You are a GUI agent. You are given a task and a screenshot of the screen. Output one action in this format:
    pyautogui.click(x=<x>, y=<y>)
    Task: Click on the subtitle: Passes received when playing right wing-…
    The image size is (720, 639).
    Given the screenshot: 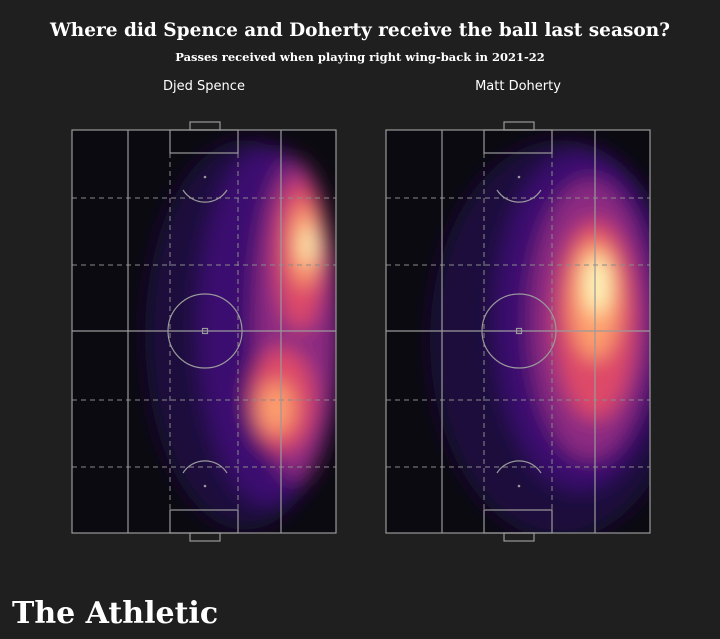 What is the action you would take?
    pyautogui.click(x=359, y=57)
    